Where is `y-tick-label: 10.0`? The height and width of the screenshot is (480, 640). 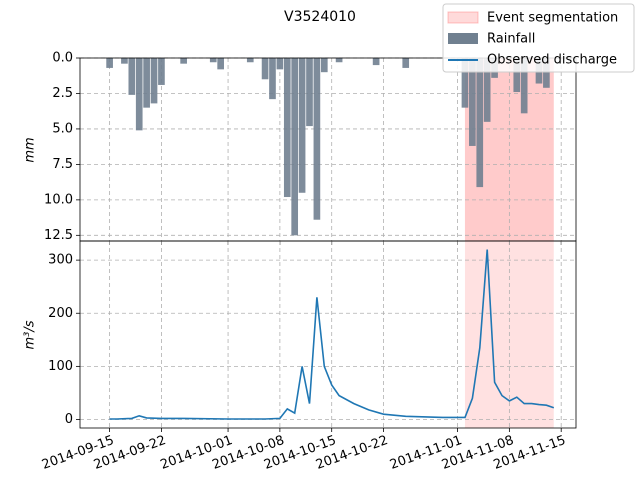 y-tick-label: 10.0 is located at coordinates (58, 199).